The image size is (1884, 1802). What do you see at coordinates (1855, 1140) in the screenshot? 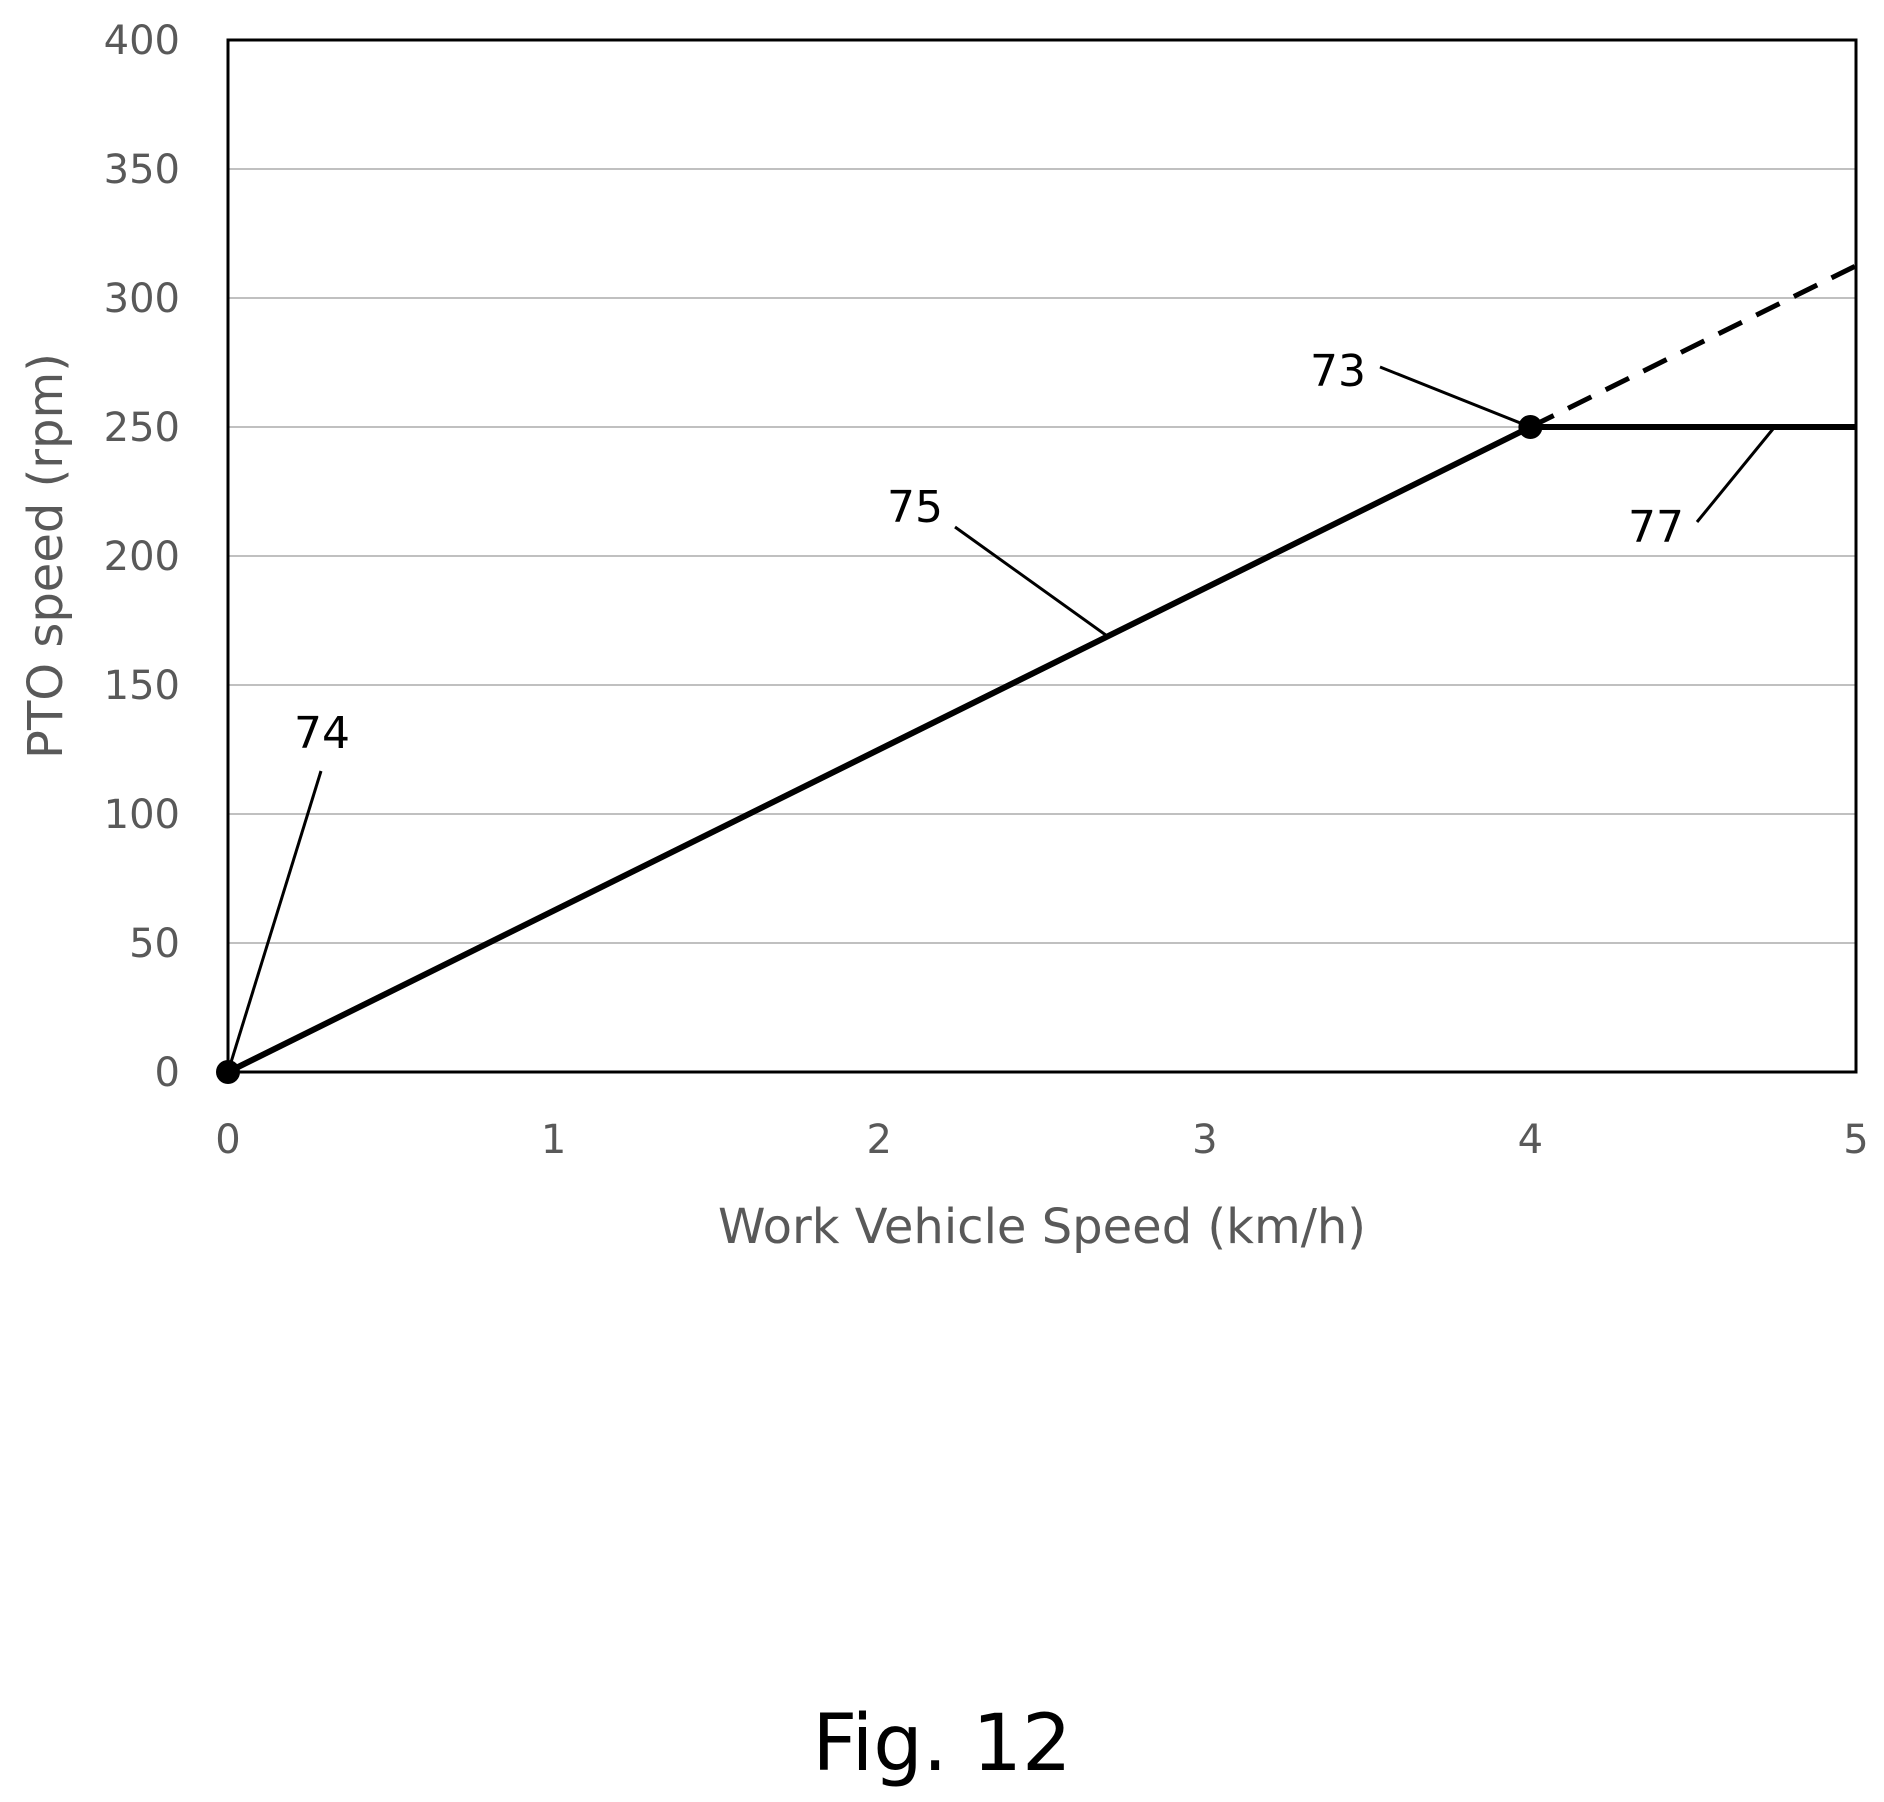
I see `x-tick-label: 5` at bounding box center [1855, 1140].